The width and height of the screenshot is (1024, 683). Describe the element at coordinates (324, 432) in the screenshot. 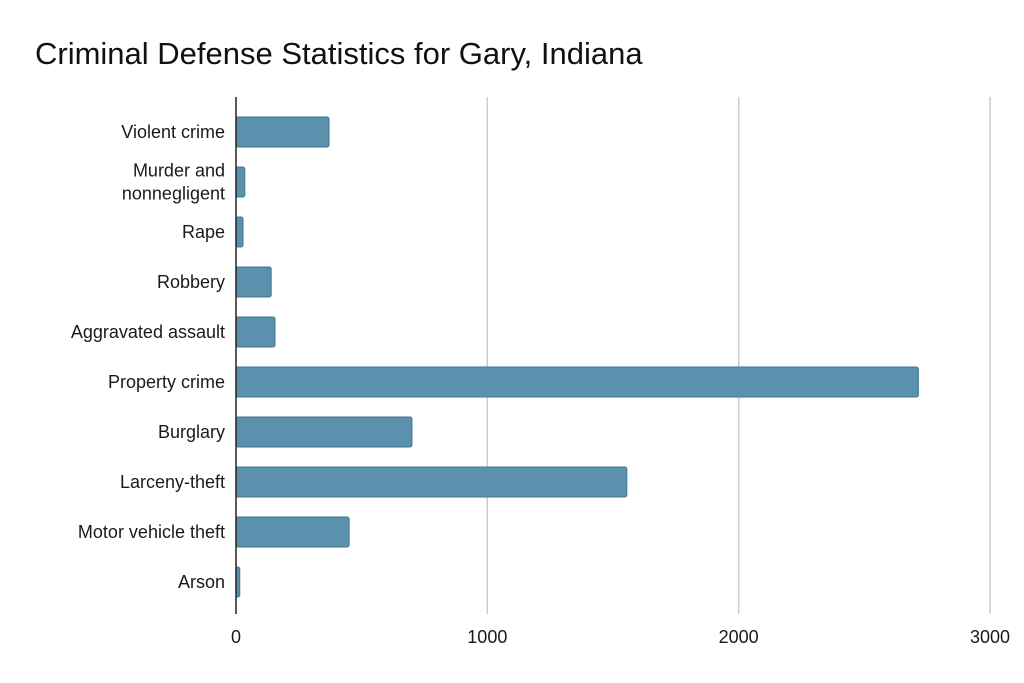

I see `bar-burglary` at that location.